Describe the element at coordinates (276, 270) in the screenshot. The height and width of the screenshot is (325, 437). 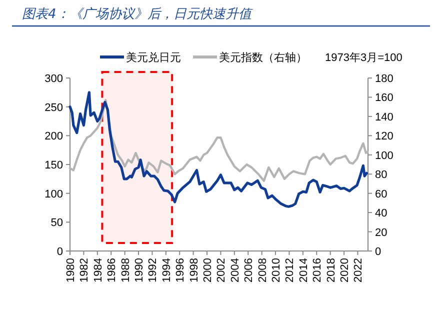
I see `x-tick-label: 2010` at that location.